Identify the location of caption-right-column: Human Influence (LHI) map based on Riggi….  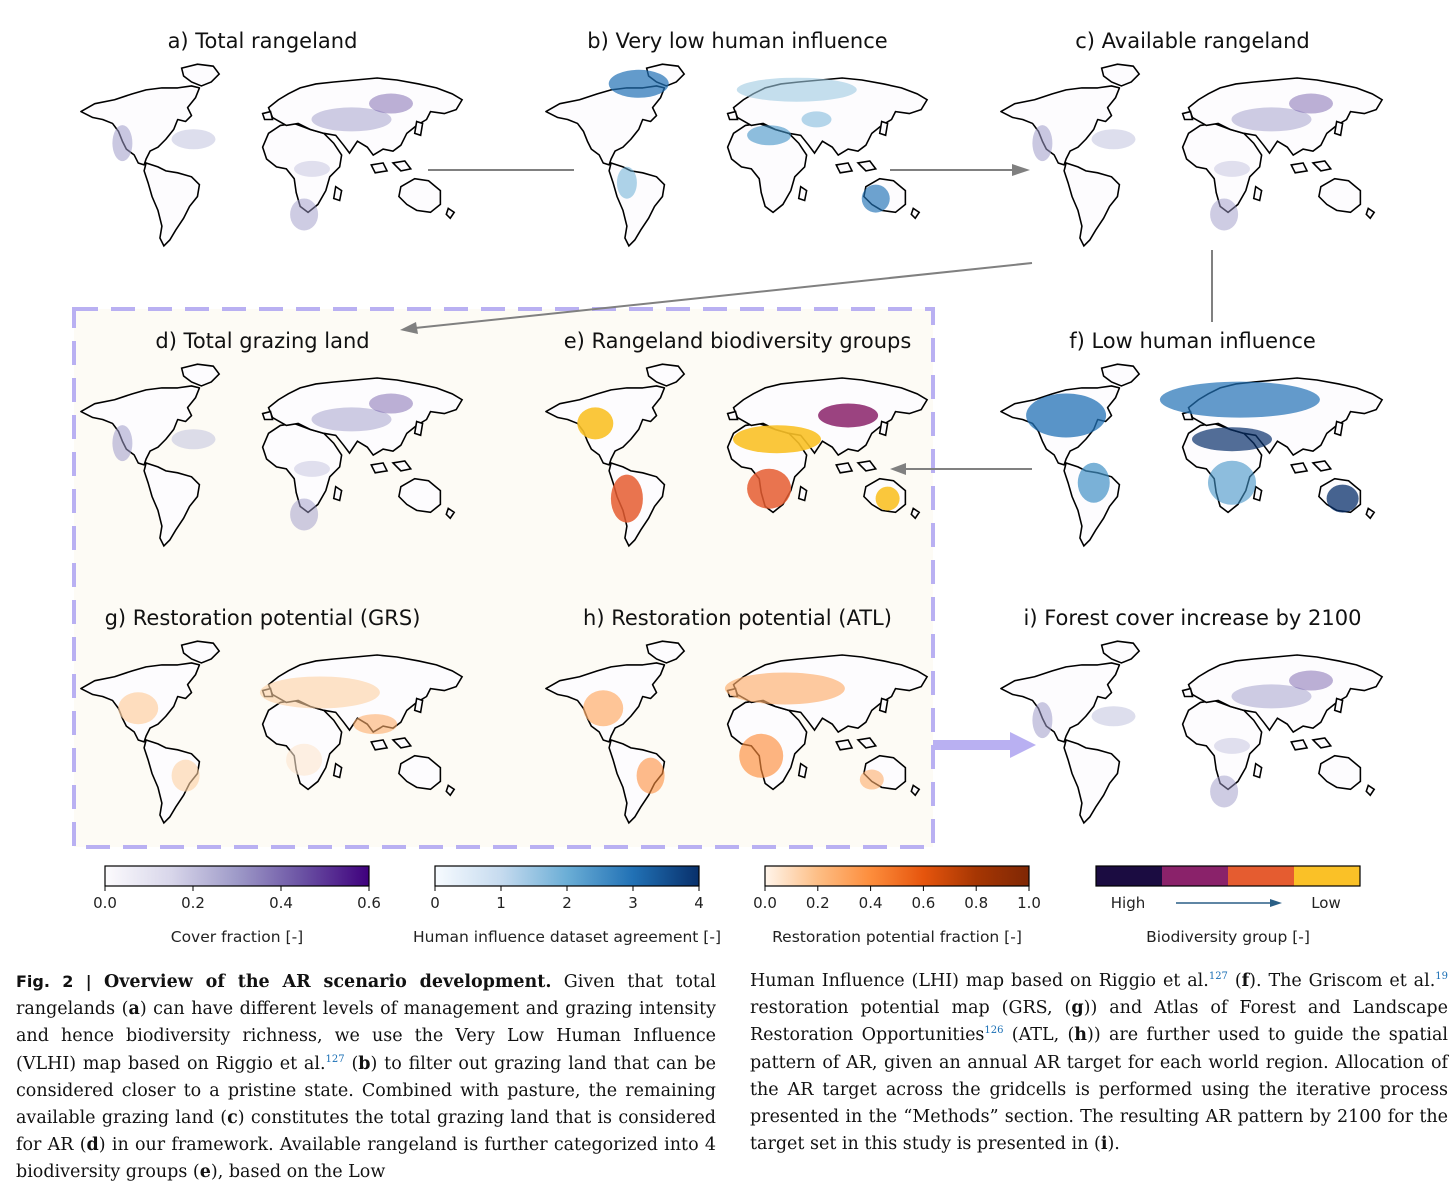
(1099, 1063).